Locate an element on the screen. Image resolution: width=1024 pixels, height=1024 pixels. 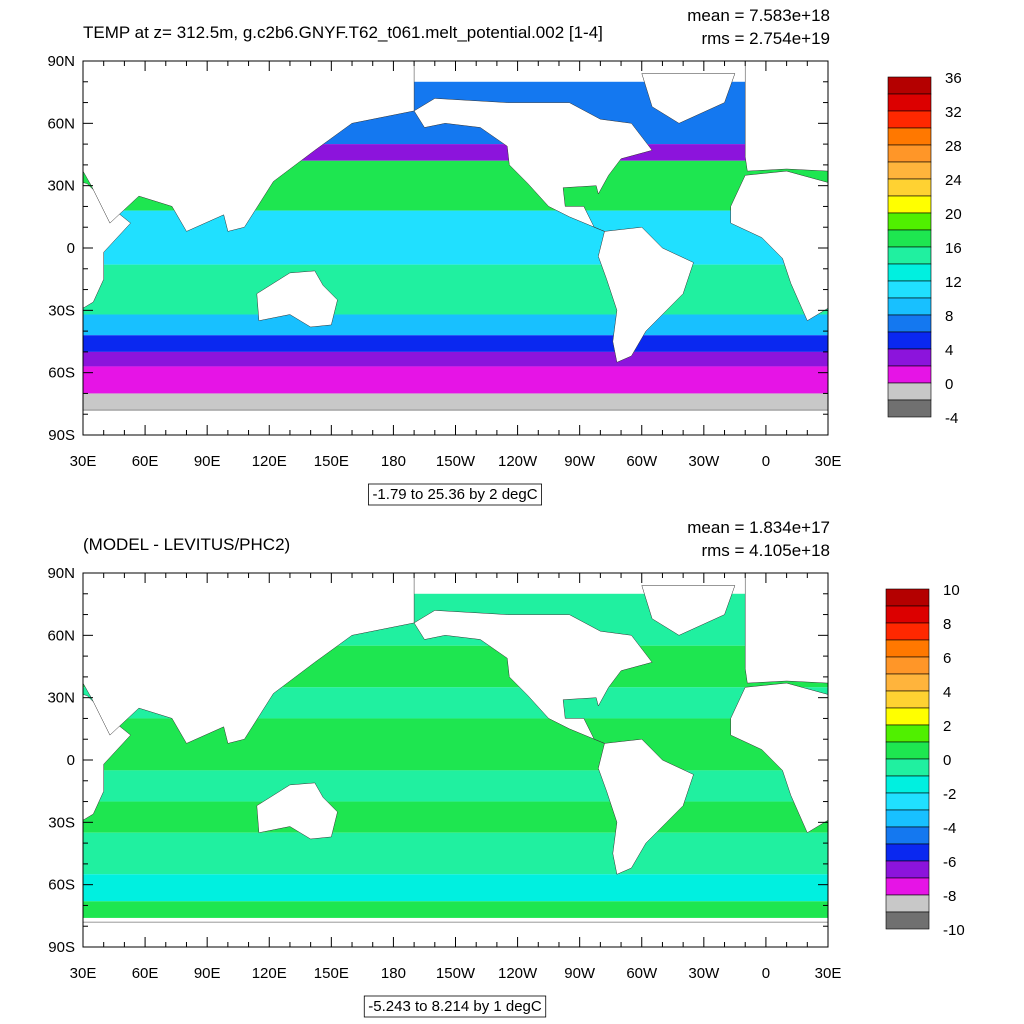
rms-stat: rms = 2.754e+19 is located at coordinates (765, 38).